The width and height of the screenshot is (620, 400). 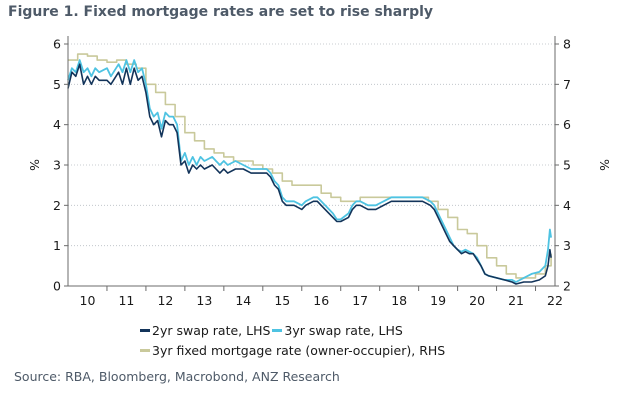 I want to click on legend-label-swap2: 2yr swap rate, LHS, so click(x=211, y=330).